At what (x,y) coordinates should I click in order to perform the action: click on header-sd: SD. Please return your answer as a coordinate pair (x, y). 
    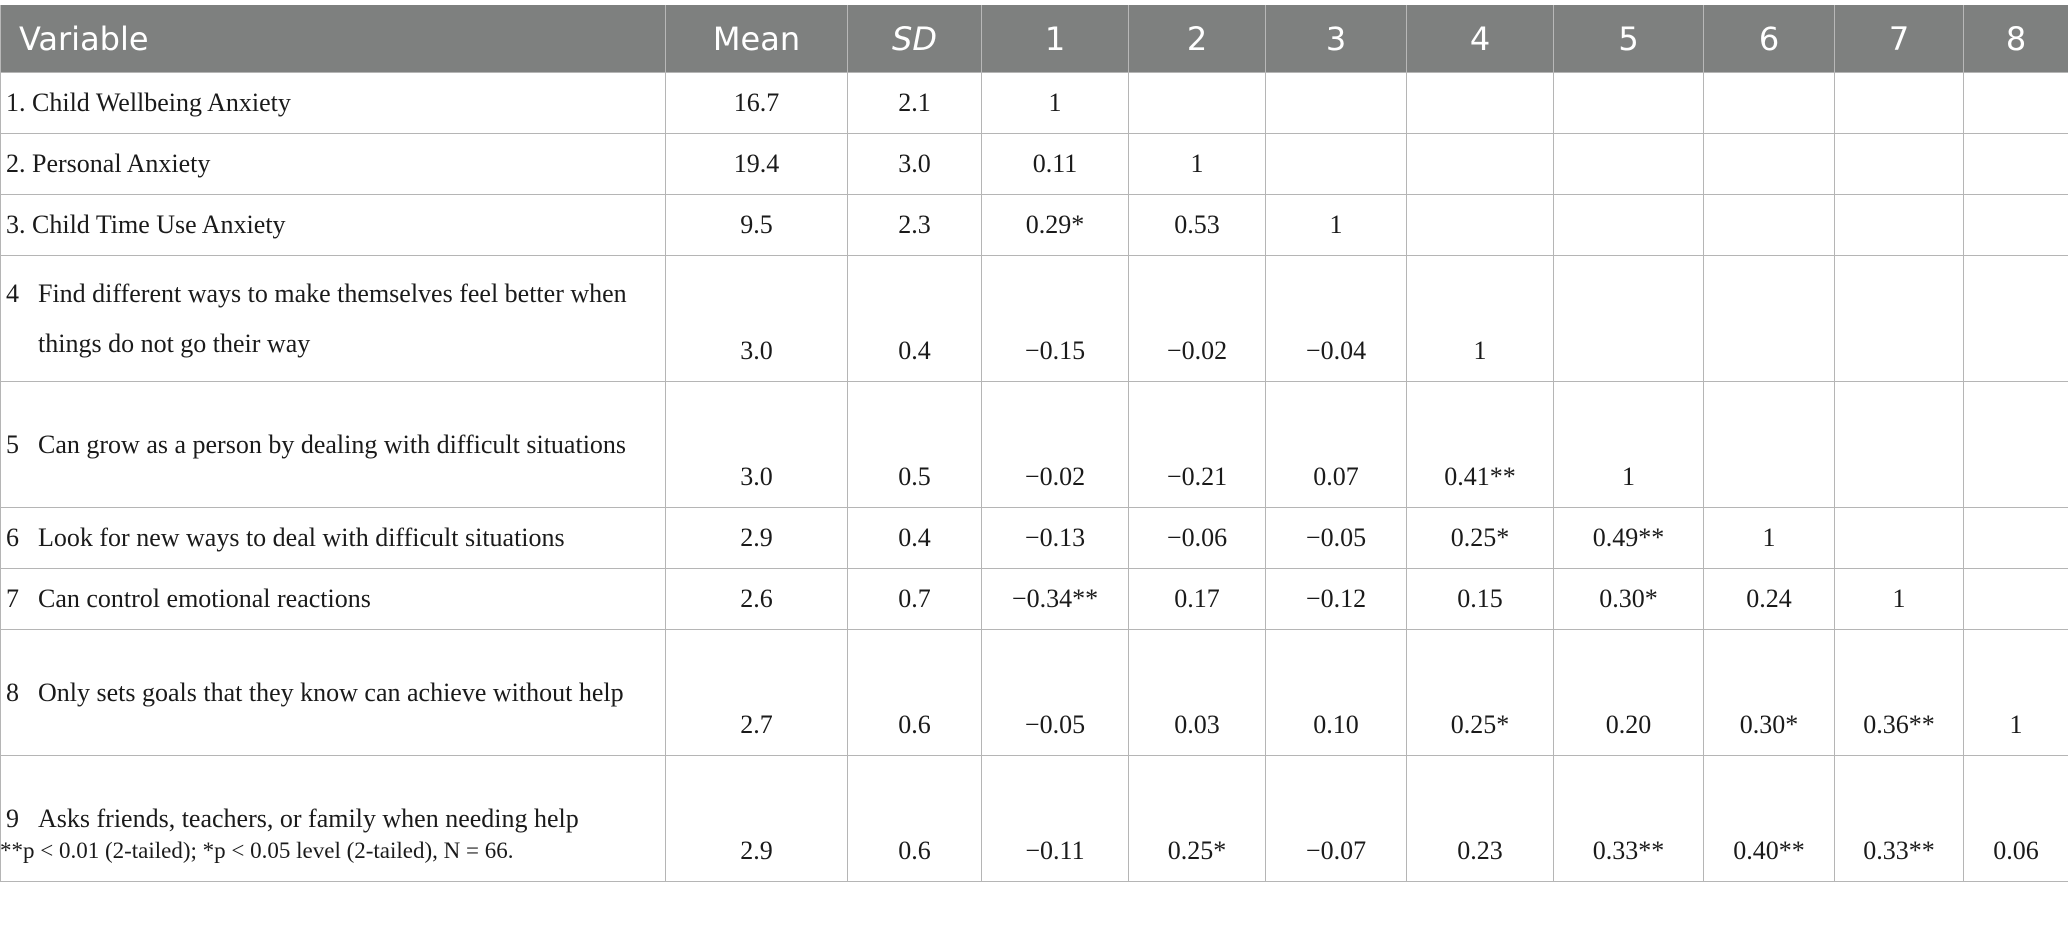
    Looking at the image, I should click on (914, 39).